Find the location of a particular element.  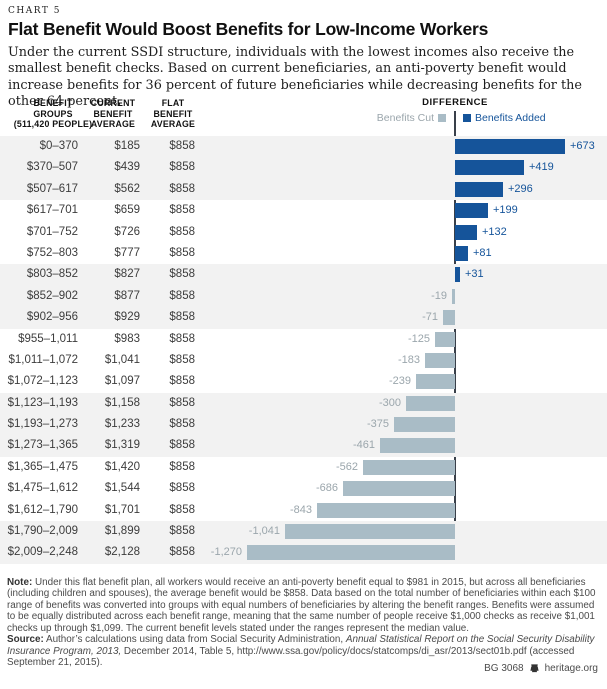

header-line: FLAT is located at coordinates (173, 103).